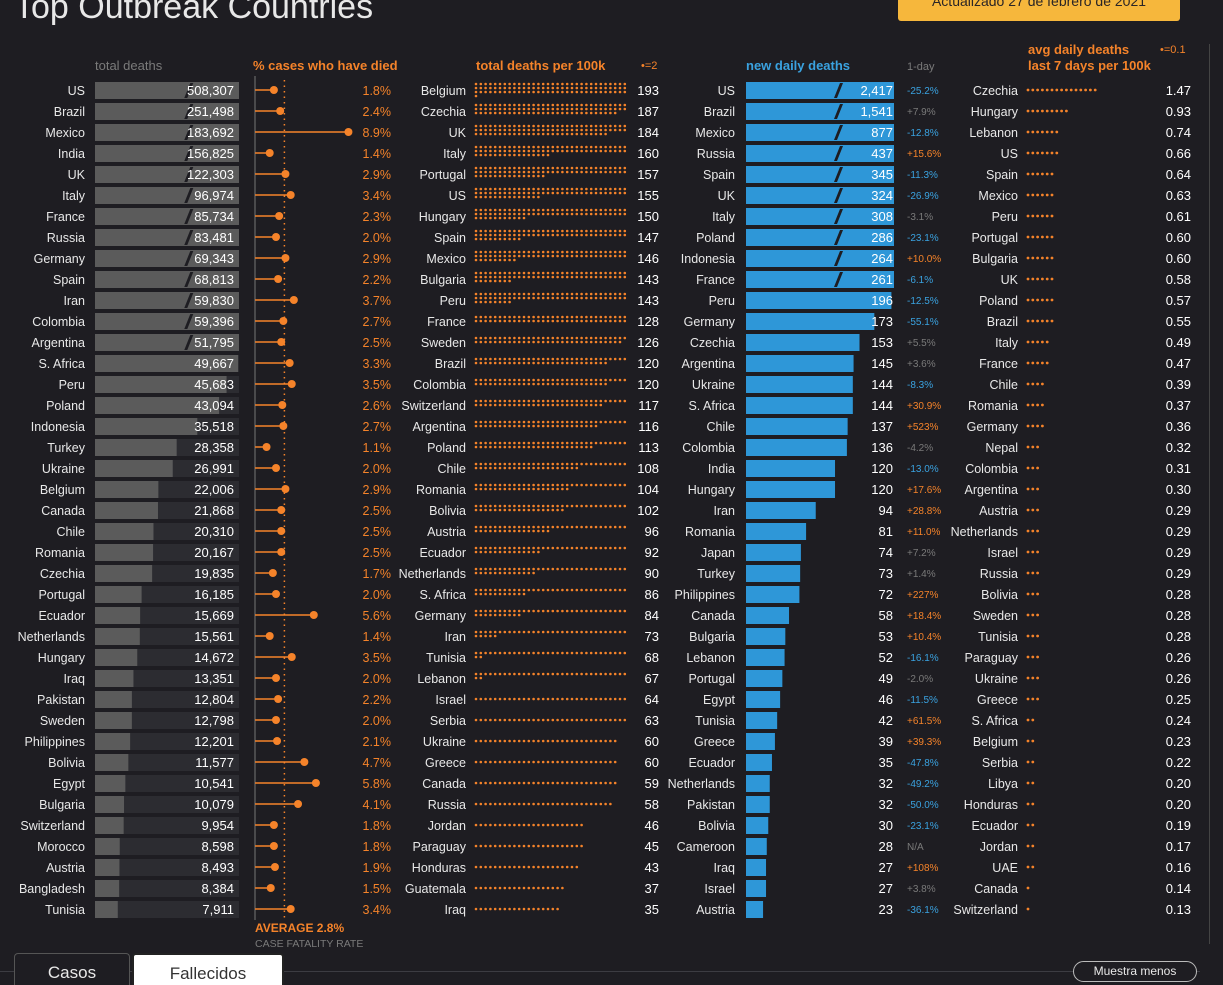 The image size is (1223, 985). I want to click on total-country-label: Iraq, so click(74, 679).